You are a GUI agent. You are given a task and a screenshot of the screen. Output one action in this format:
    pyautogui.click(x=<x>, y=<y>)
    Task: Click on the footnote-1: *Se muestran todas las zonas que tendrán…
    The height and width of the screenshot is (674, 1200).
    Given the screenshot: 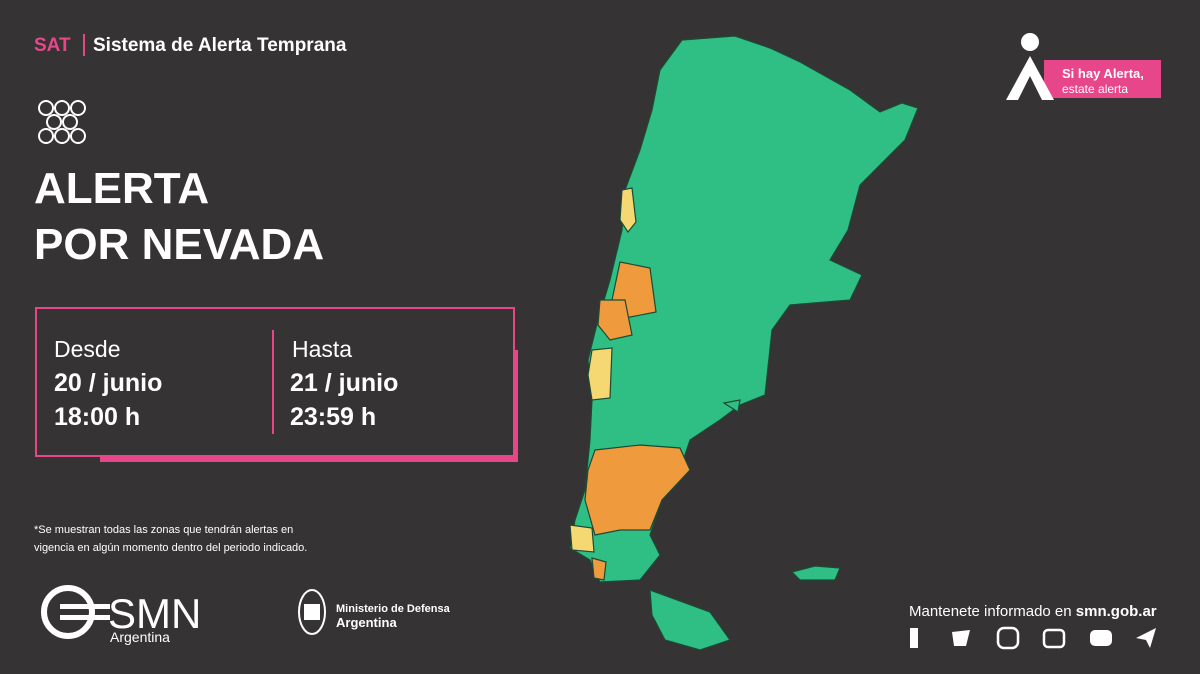 What is the action you would take?
    pyautogui.click(x=163, y=530)
    